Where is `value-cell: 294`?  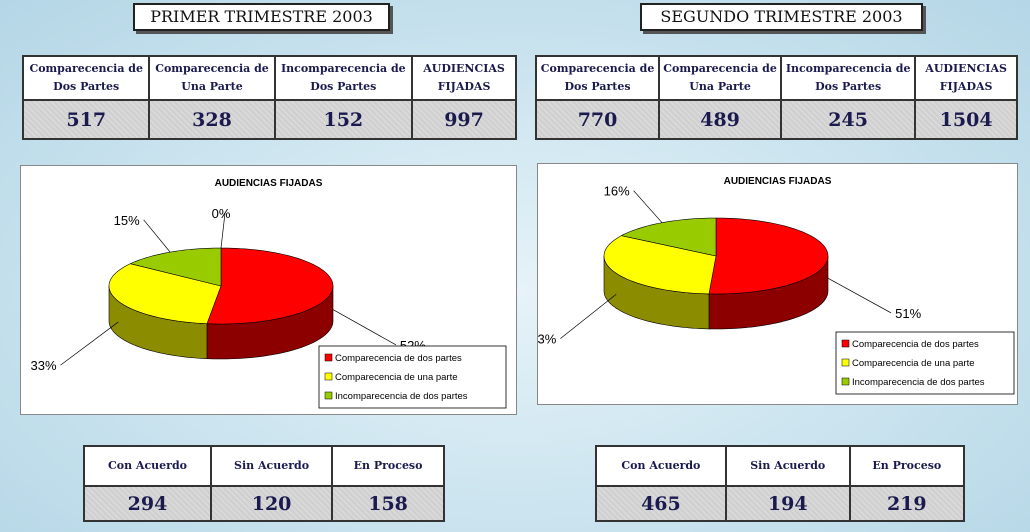 value-cell: 294 is located at coordinates (147, 503).